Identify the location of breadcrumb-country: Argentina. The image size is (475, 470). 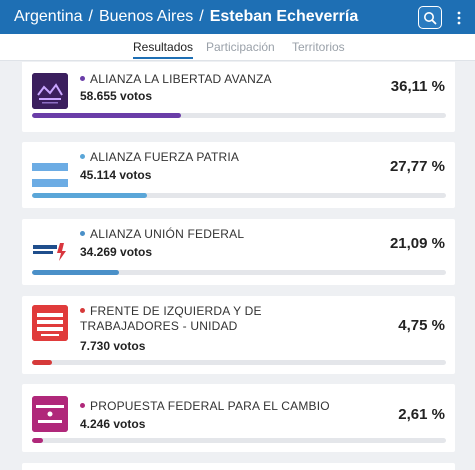
(48, 16).